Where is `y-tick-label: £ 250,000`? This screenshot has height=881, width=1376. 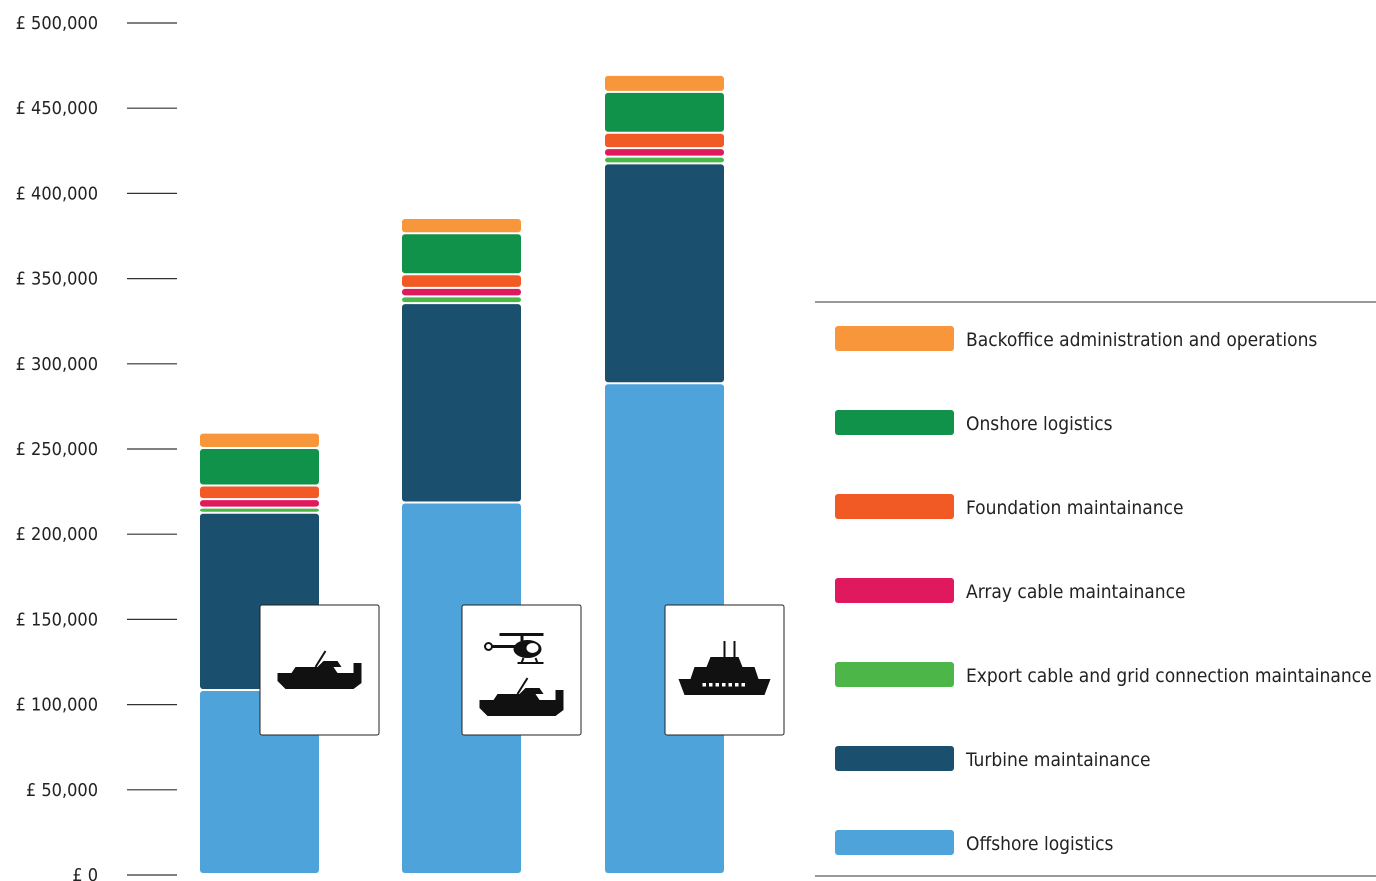
y-tick-label: £ 250,000 is located at coordinates (57, 449).